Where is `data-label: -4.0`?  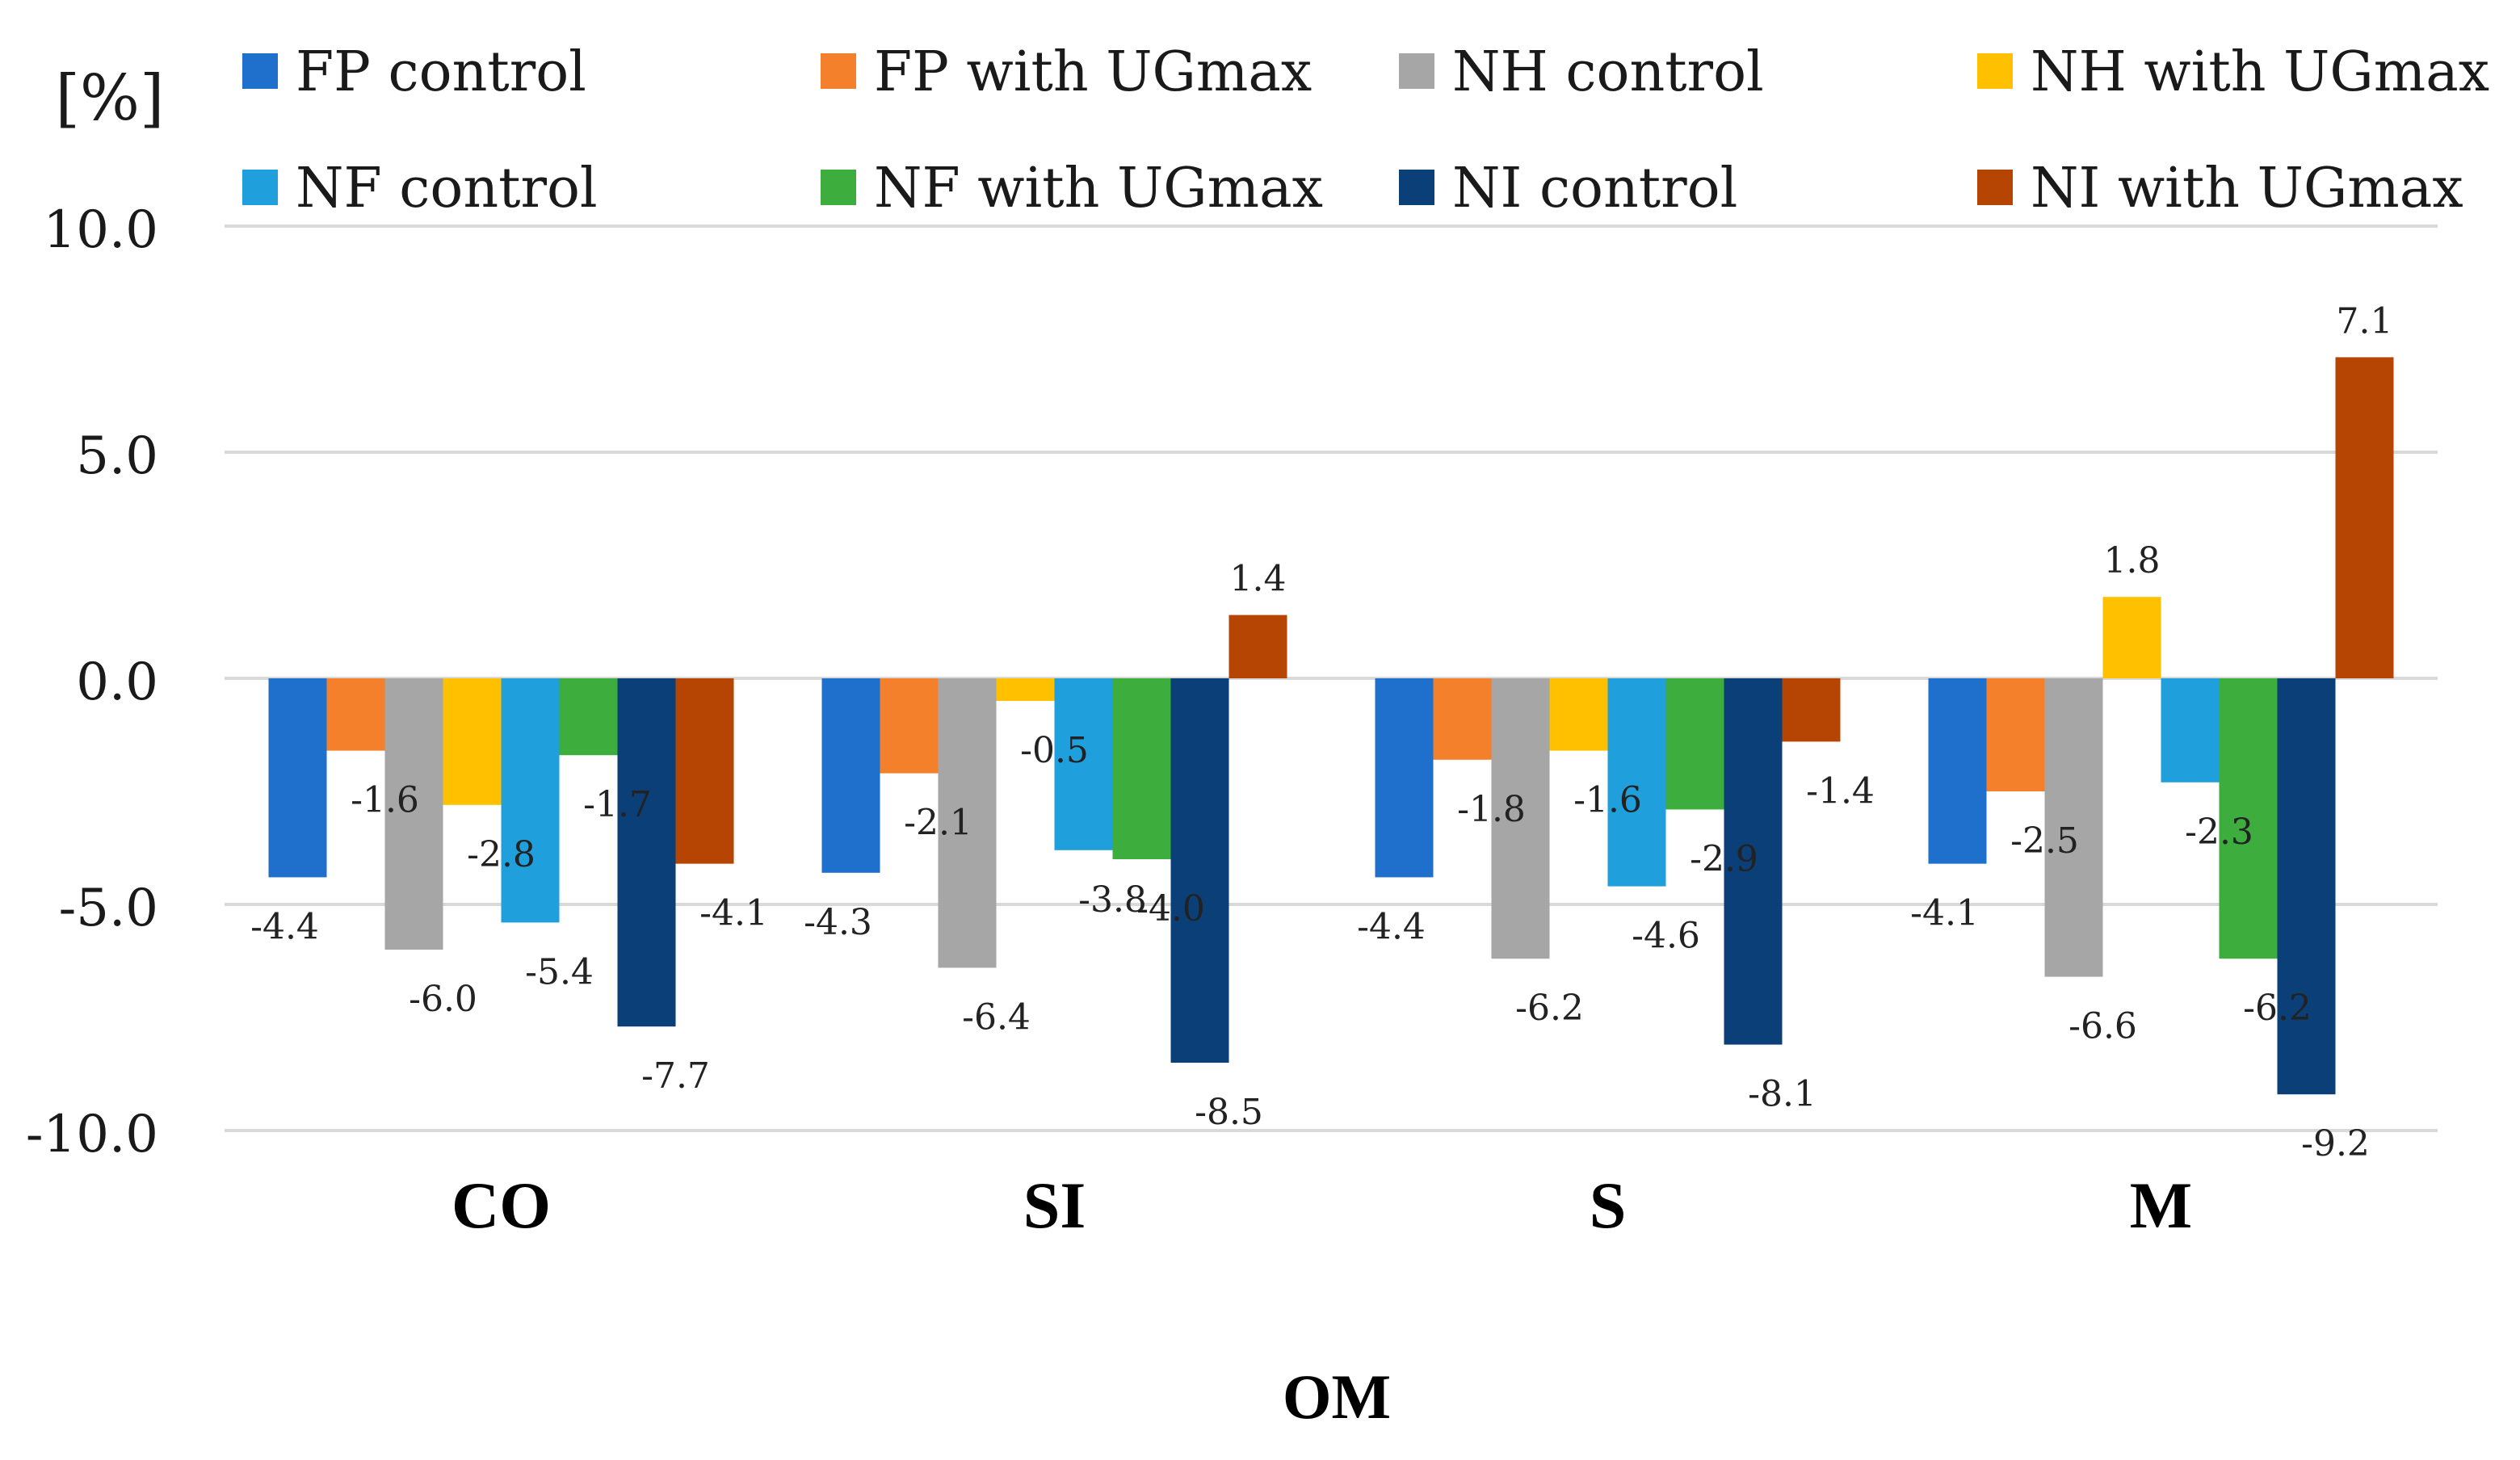
data-label: -4.0 is located at coordinates (1170, 908).